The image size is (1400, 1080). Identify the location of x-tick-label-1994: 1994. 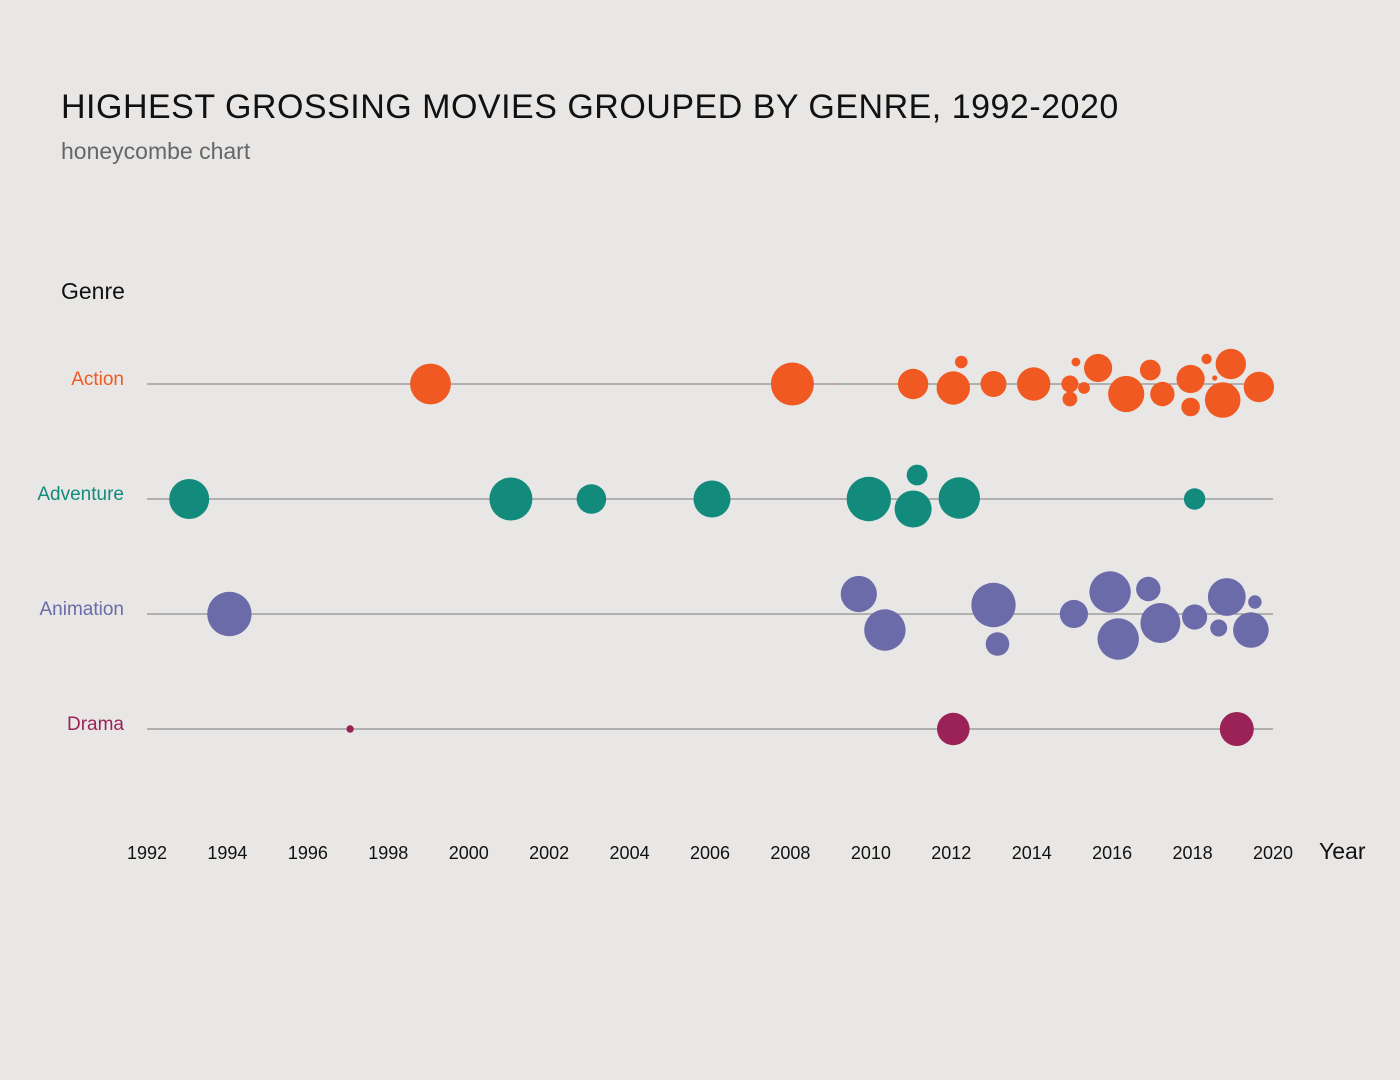
(227, 853).